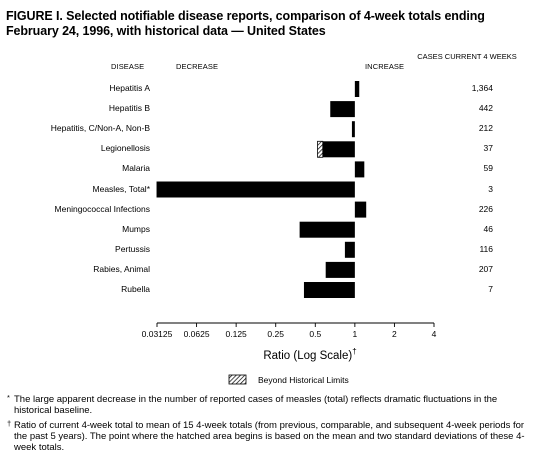  What do you see at coordinates (385, 66) in the screenshot?
I see `increase-header: INCREASE` at bounding box center [385, 66].